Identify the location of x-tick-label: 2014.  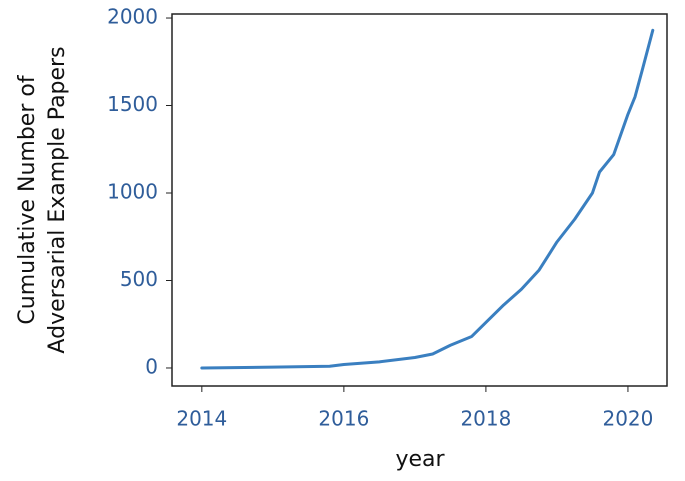
(201, 419).